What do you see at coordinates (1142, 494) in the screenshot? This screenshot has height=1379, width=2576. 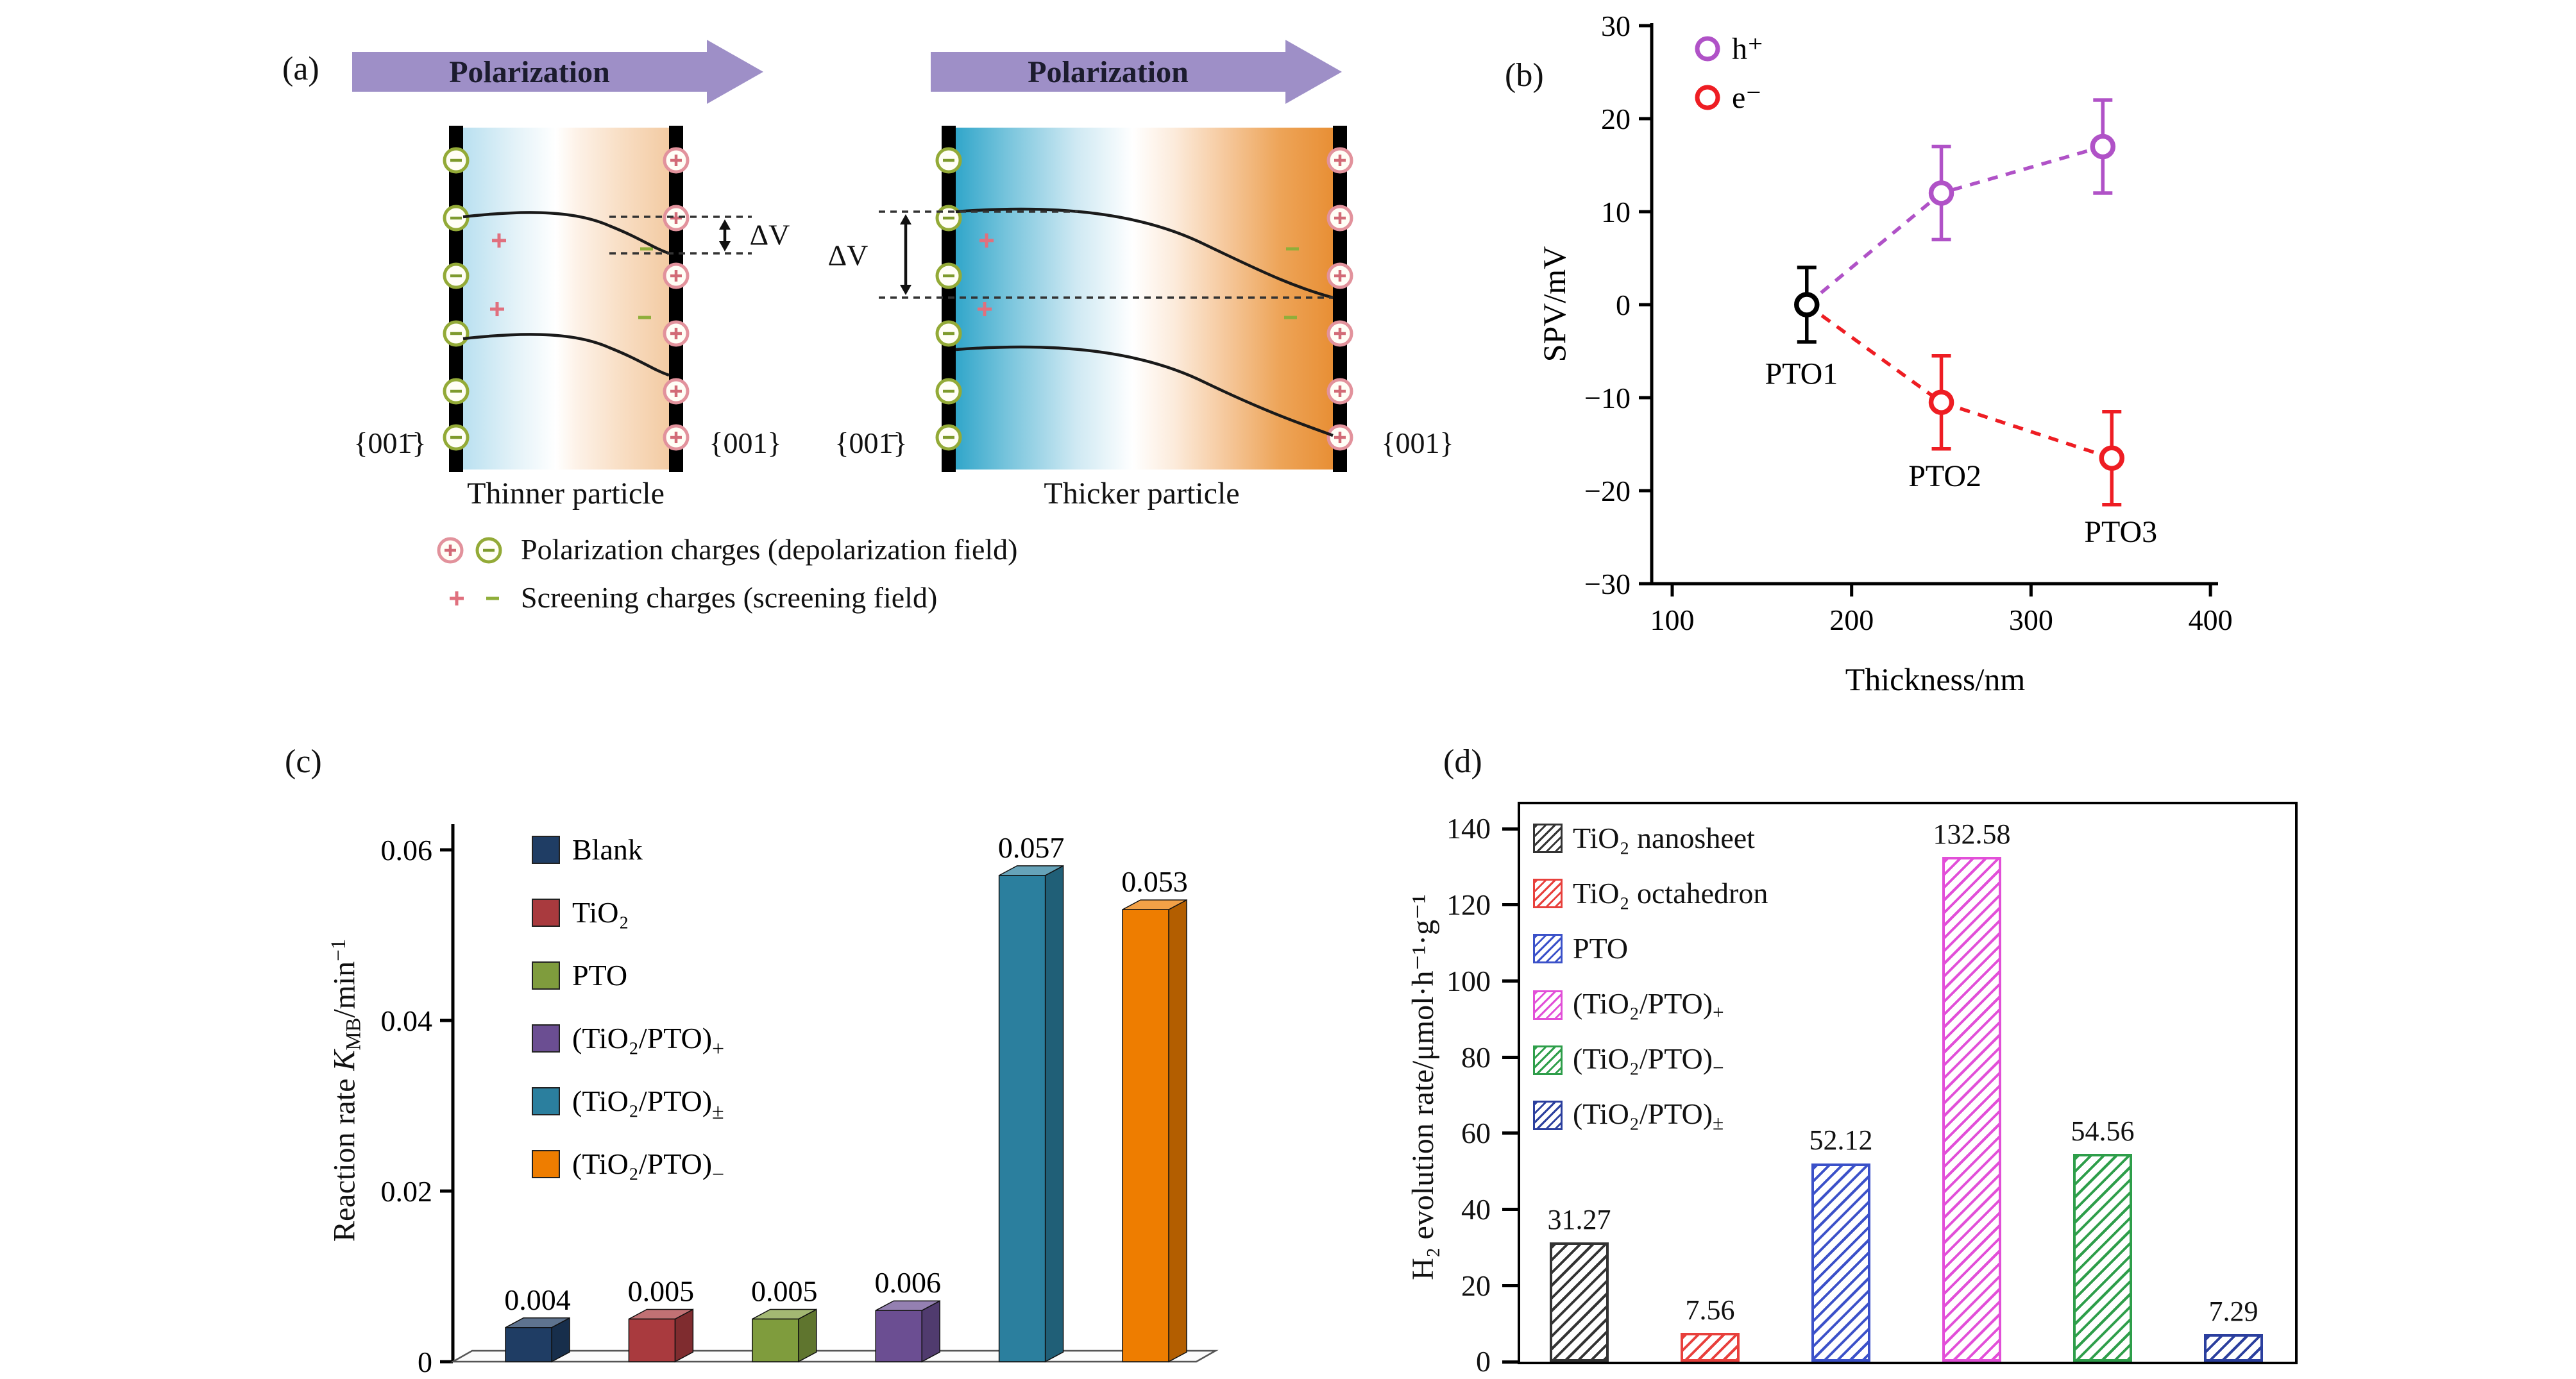 I see `thicker-particle-caption: Thicker particle` at bounding box center [1142, 494].